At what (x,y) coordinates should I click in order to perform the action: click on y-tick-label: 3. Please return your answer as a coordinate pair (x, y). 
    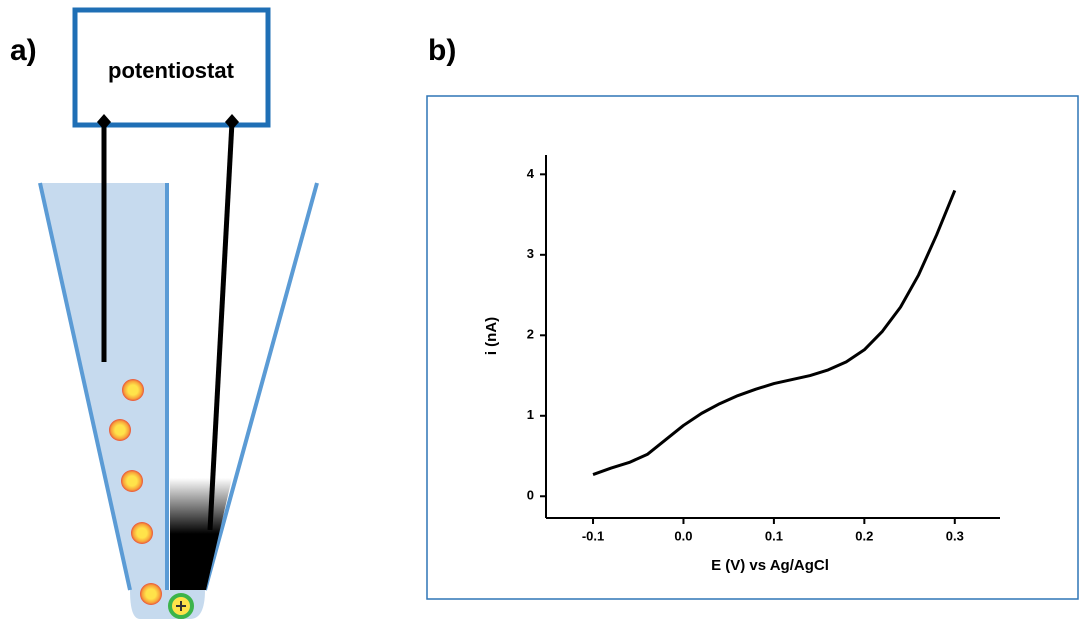
    Looking at the image, I should click on (530, 253).